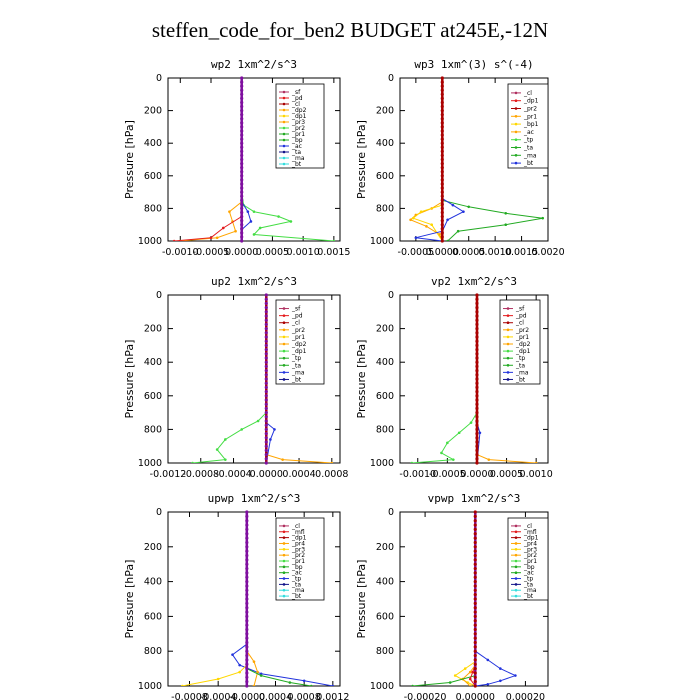 The image size is (700, 700). Describe the element at coordinates (298, 590) in the screenshot. I see `plot5-legend-label: _ma` at that location.